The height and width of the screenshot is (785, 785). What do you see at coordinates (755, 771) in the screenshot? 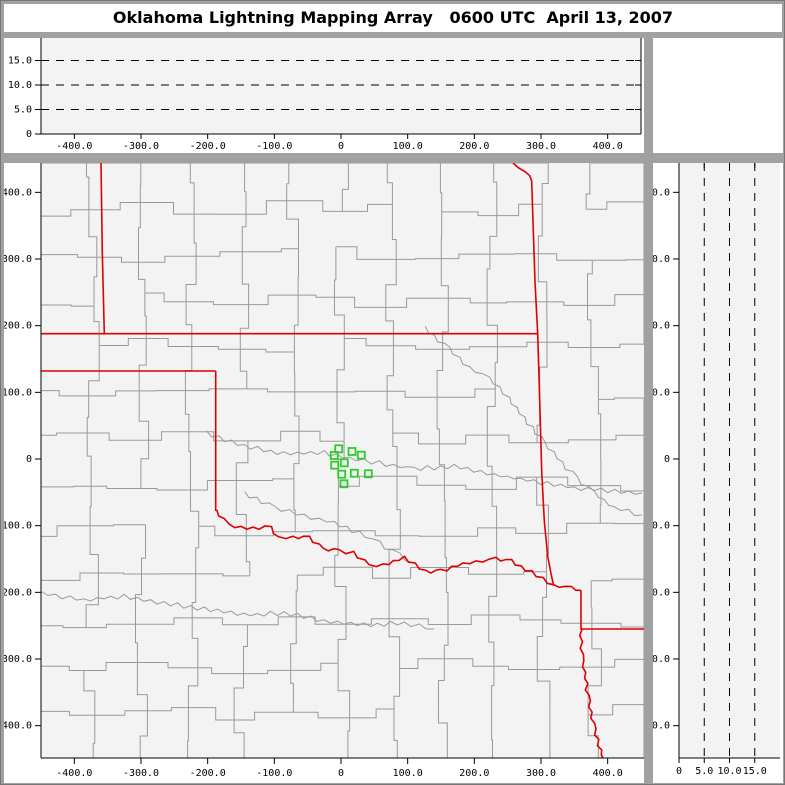
I see `alt-tick-label: 15.0` at bounding box center [755, 771].